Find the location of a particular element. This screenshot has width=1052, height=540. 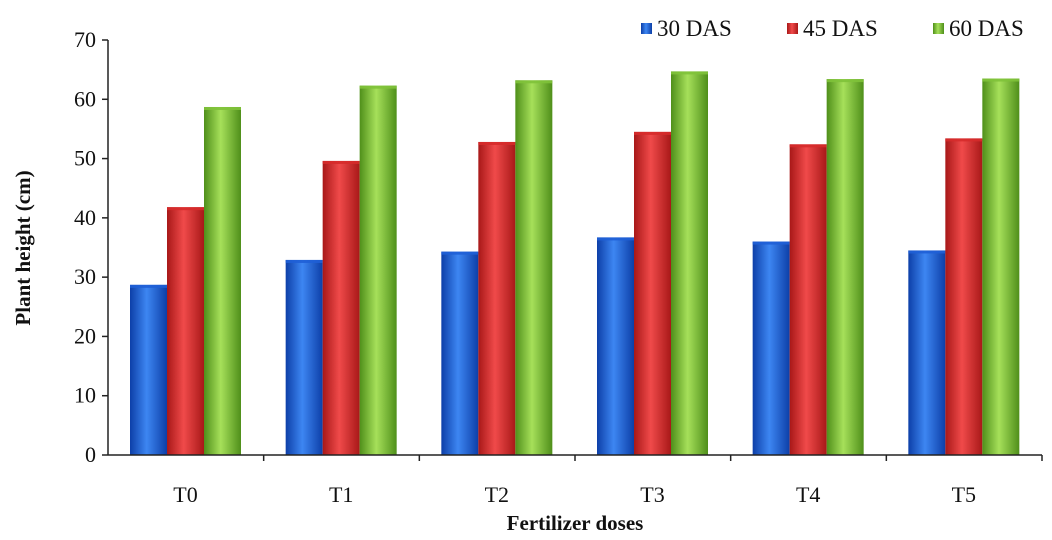

bar-30-das-t5 is located at coordinates (927, 352).